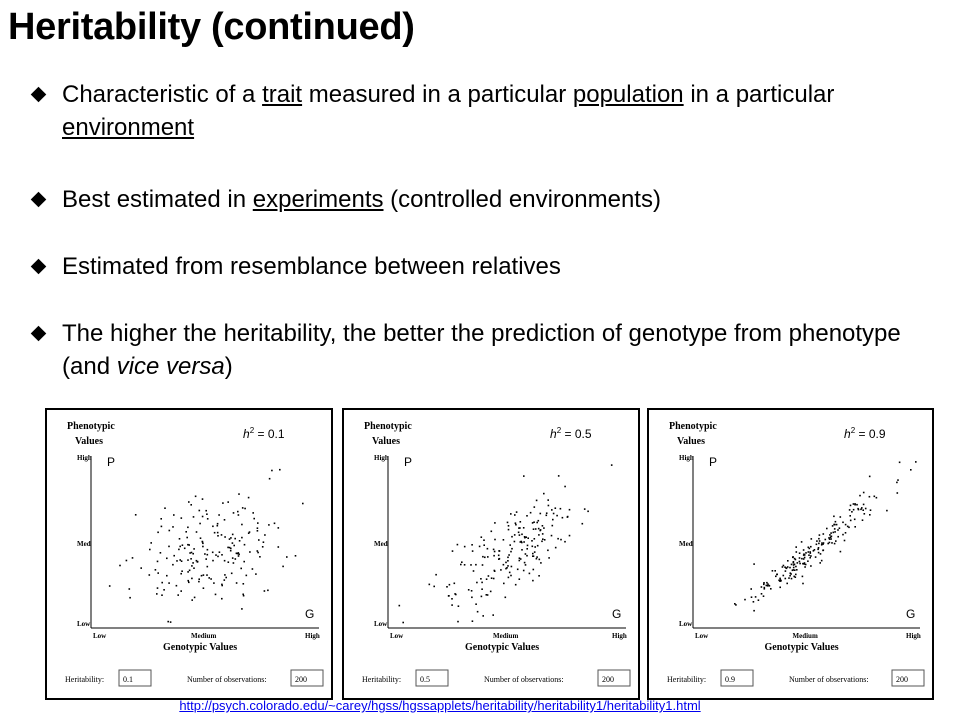 This screenshot has height=720, width=960. I want to click on genotype-marker: G, so click(309, 614).